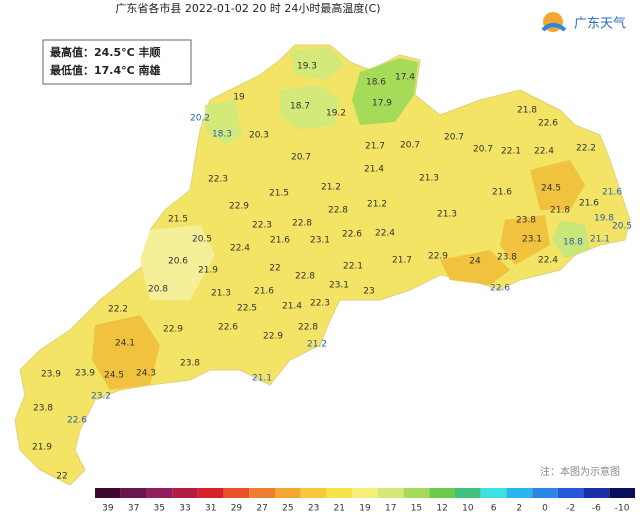 The image size is (640, 517). I want to click on legend-label: 35, so click(159, 509).